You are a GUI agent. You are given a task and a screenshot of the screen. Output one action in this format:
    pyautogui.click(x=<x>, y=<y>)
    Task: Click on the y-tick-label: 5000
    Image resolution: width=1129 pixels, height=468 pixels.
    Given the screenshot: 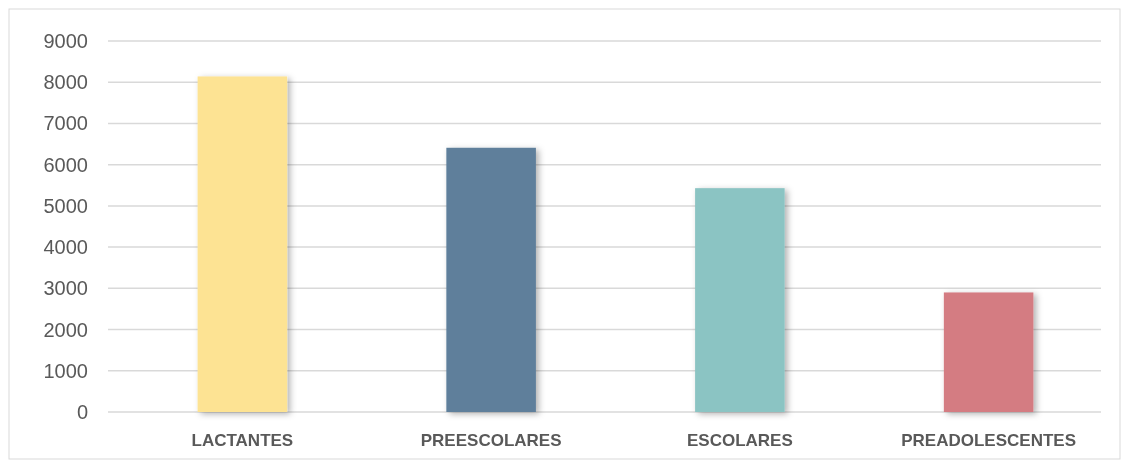 What is the action you would take?
    pyautogui.click(x=65, y=205)
    